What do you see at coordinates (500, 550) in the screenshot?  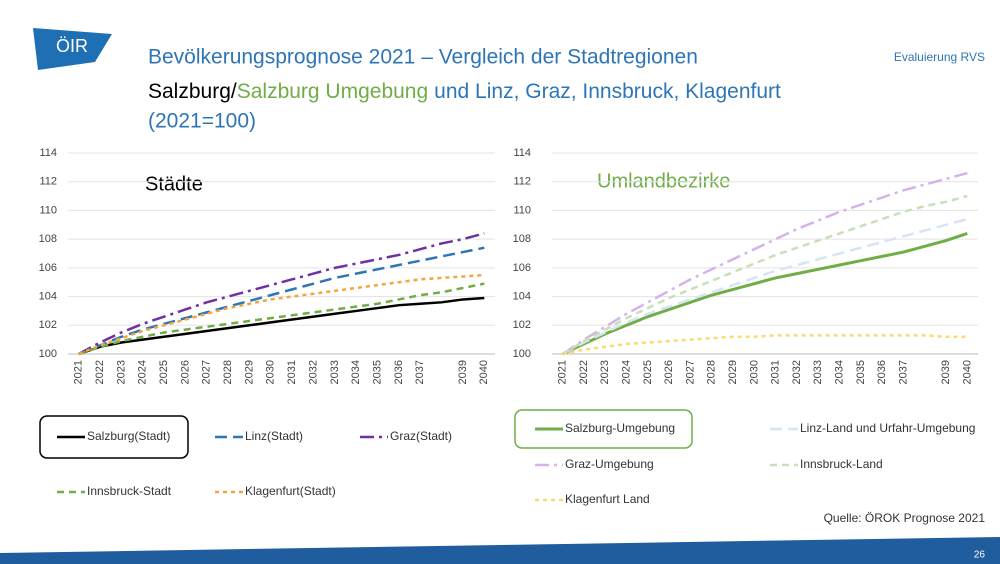 I see `footer-band` at bounding box center [500, 550].